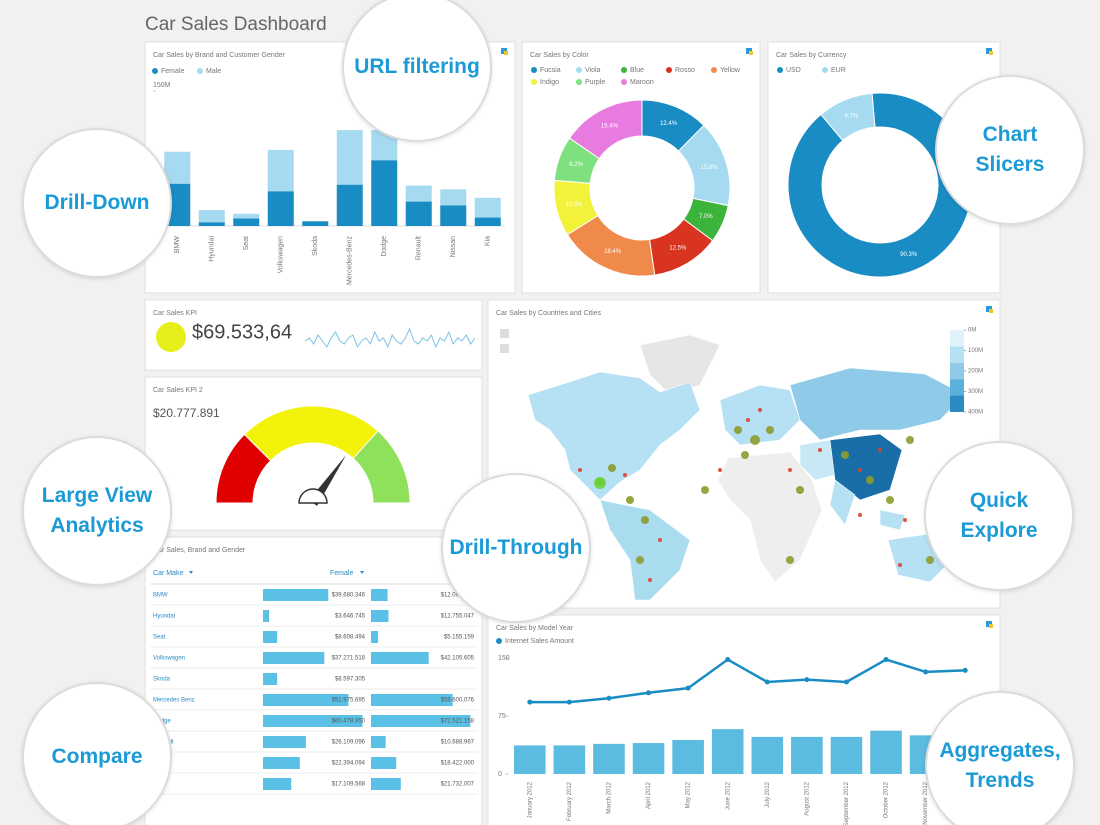 Image resolution: width=1100 pixels, height=825 pixels. I want to click on x-tick-label: Nissan, so click(453, 247).